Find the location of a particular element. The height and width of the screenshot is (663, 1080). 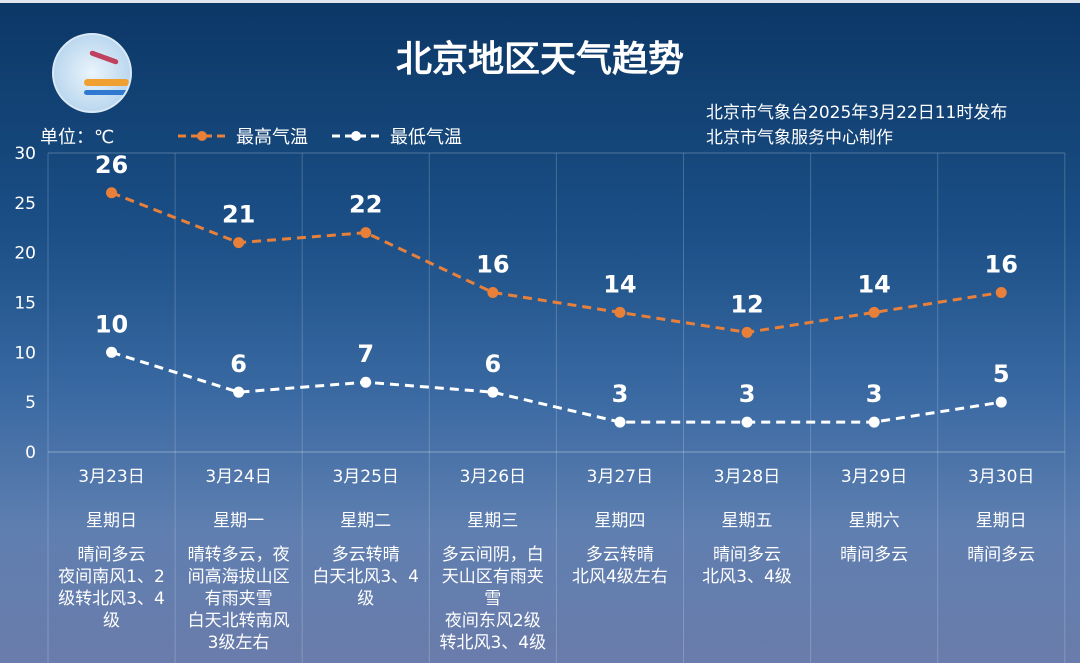

description-line: 有雨夹雪 is located at coordinates (238, 599).